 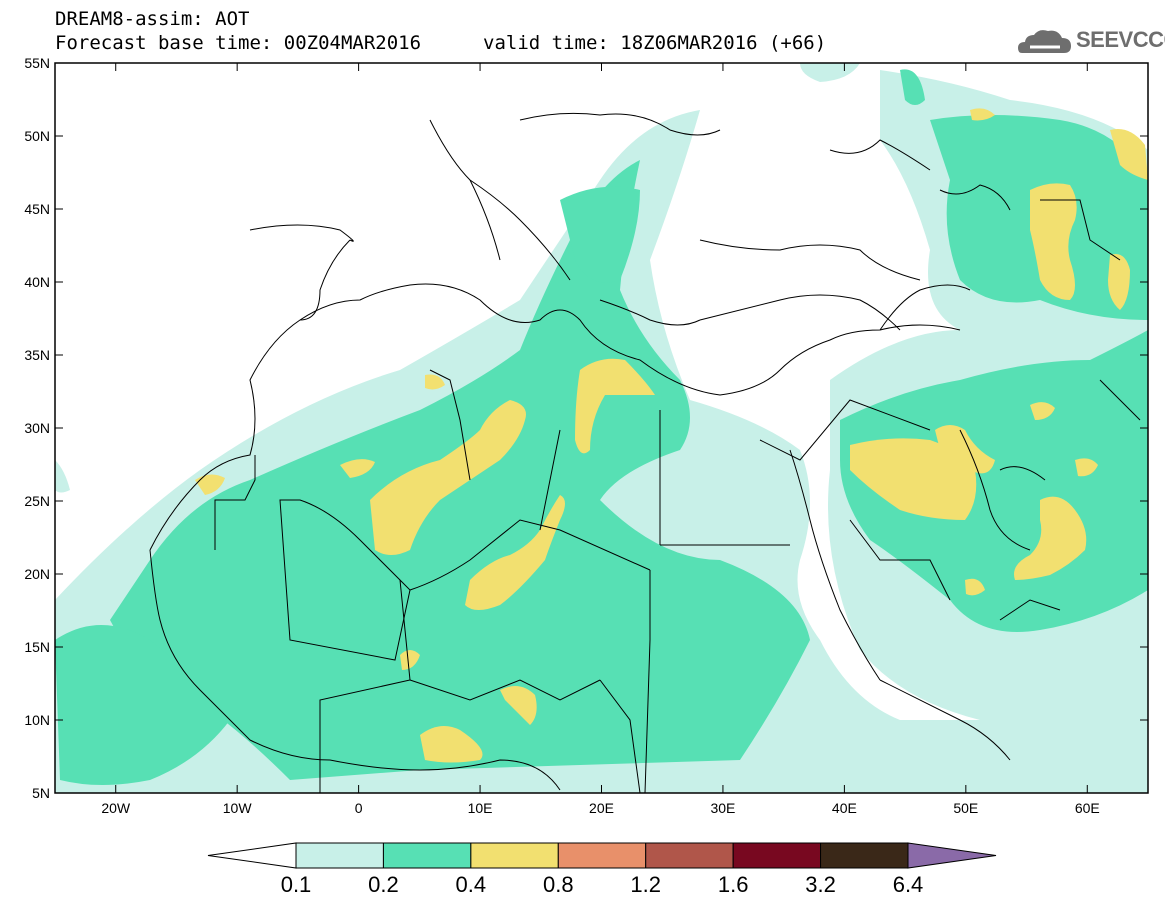 What do you see at coordinates (722, 808) in the screenshot?
I see `lon-label: 30E` at bounding box center [722, 808].